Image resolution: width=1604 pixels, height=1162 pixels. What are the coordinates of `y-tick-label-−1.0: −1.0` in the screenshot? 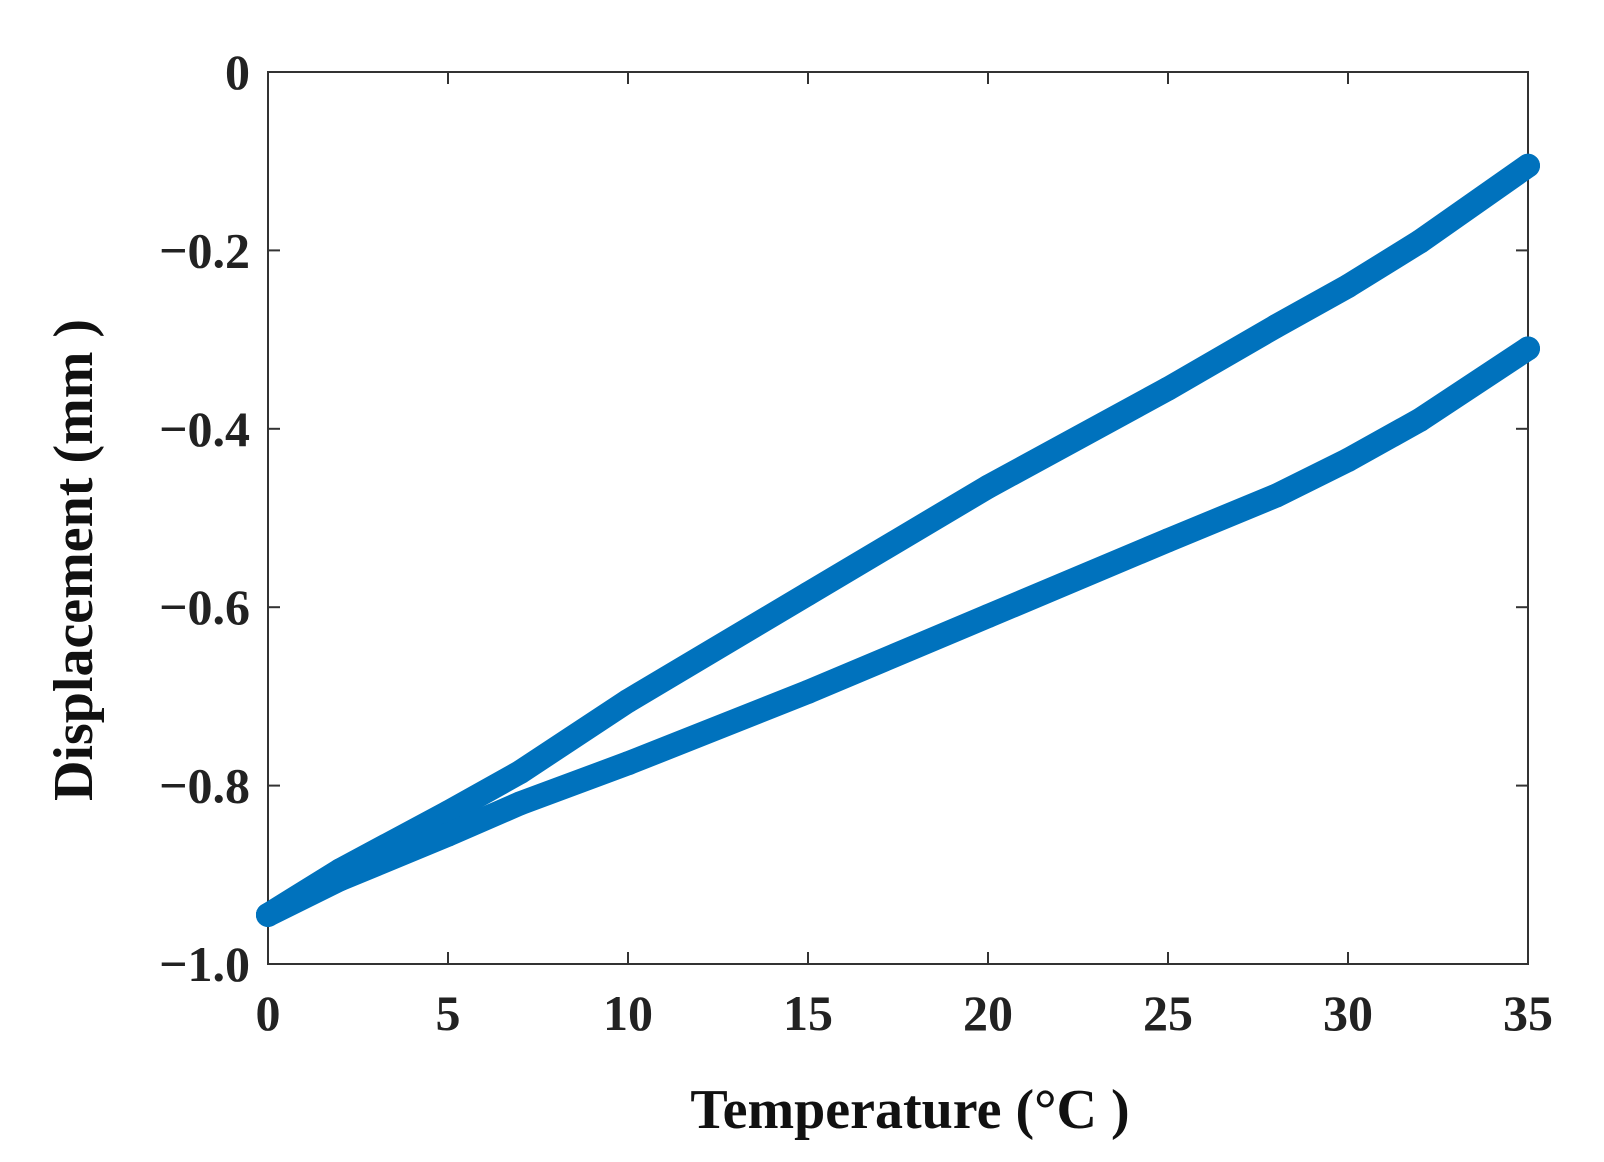 It's located at (204, 964).